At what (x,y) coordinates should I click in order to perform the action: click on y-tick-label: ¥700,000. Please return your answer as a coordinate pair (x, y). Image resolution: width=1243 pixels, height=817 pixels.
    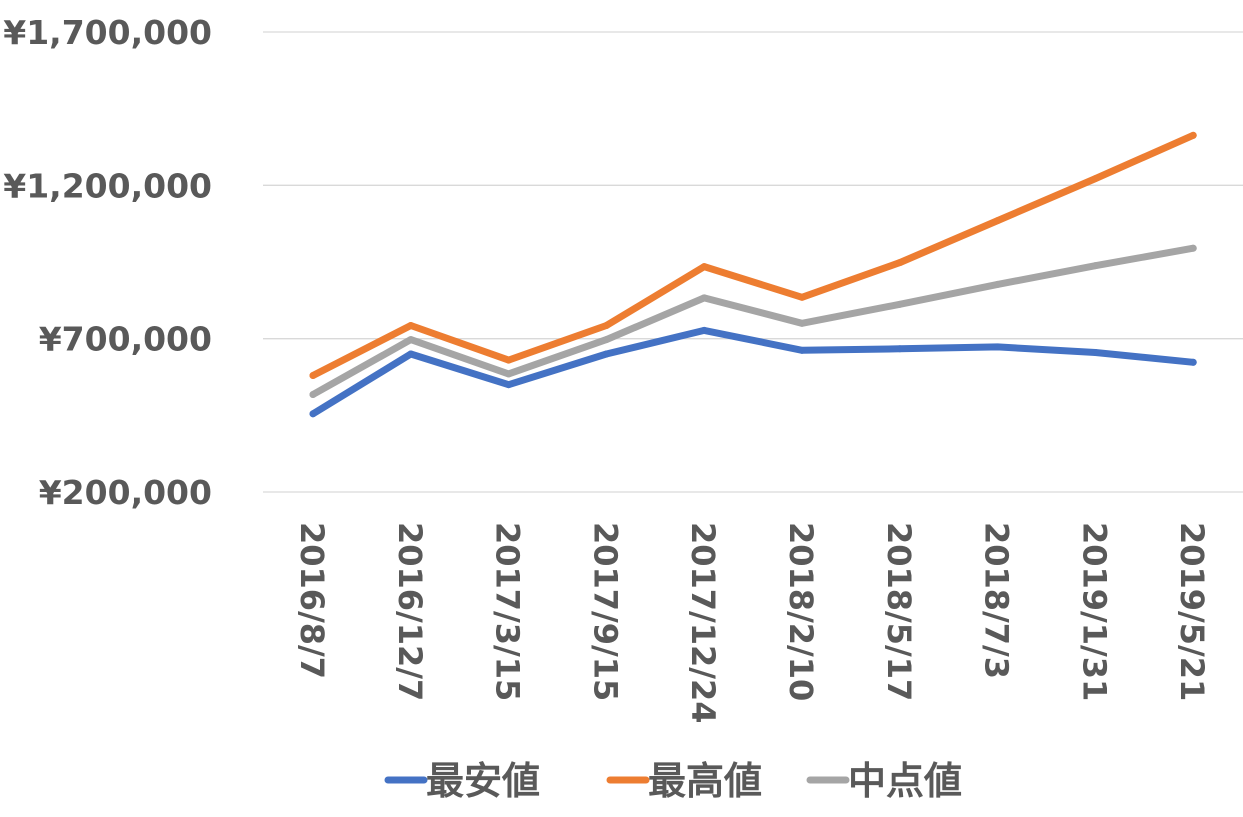
    Looking at the image, I should click on (125, 339).